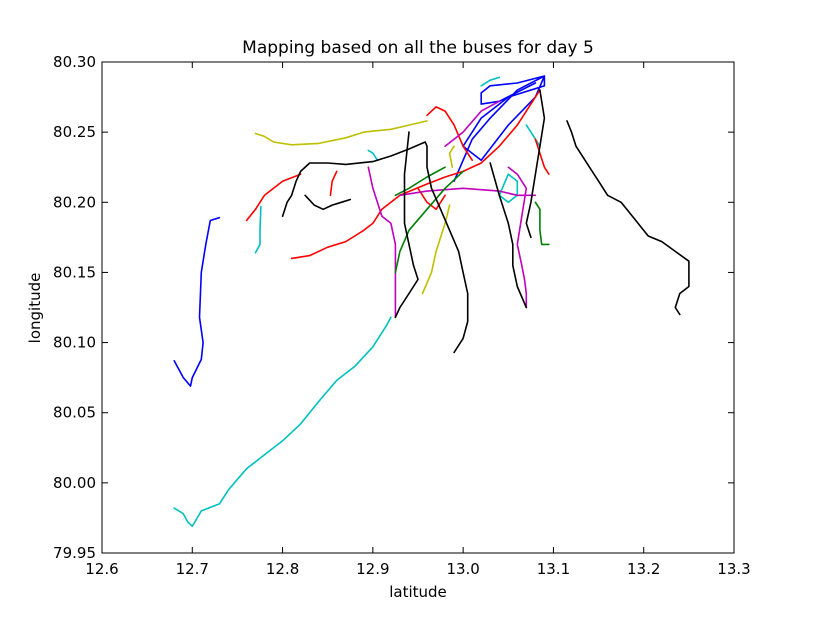 This screenshot has width=815, height=619. What do you see at coordinates (372, 569) in the screenshot?
I see `x-tick-label: 12.9` at bounding box center [372, 569].